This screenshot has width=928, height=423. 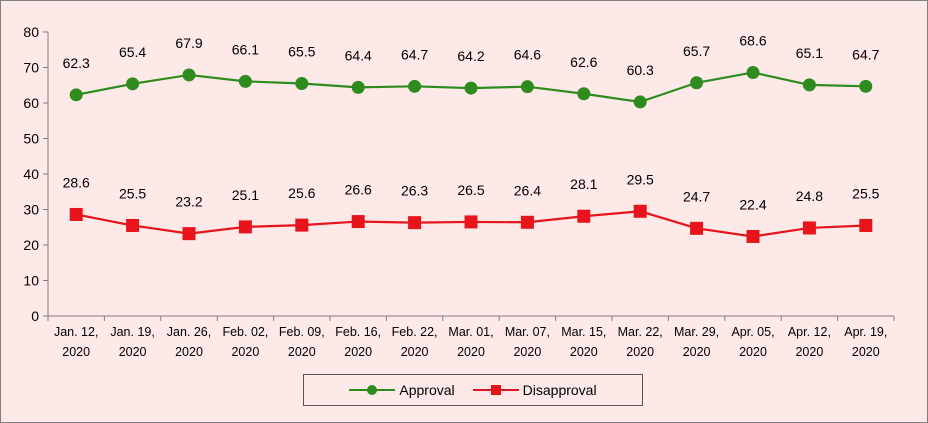 What do you see at coordinates (245, 195) in the screenshot?
I see `data-label-disapproval: 25.1` at bounding box center [245, 195].